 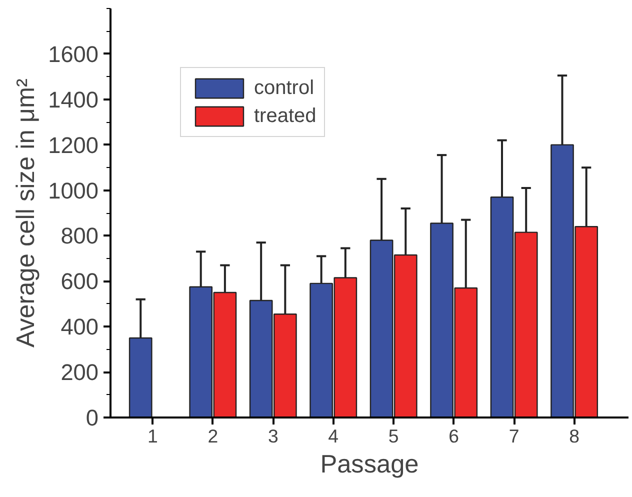 What do you see at coordinates (152, 436) in the screenshot?
I see `x-tick-label: 1` at bounding box center [152, 436].